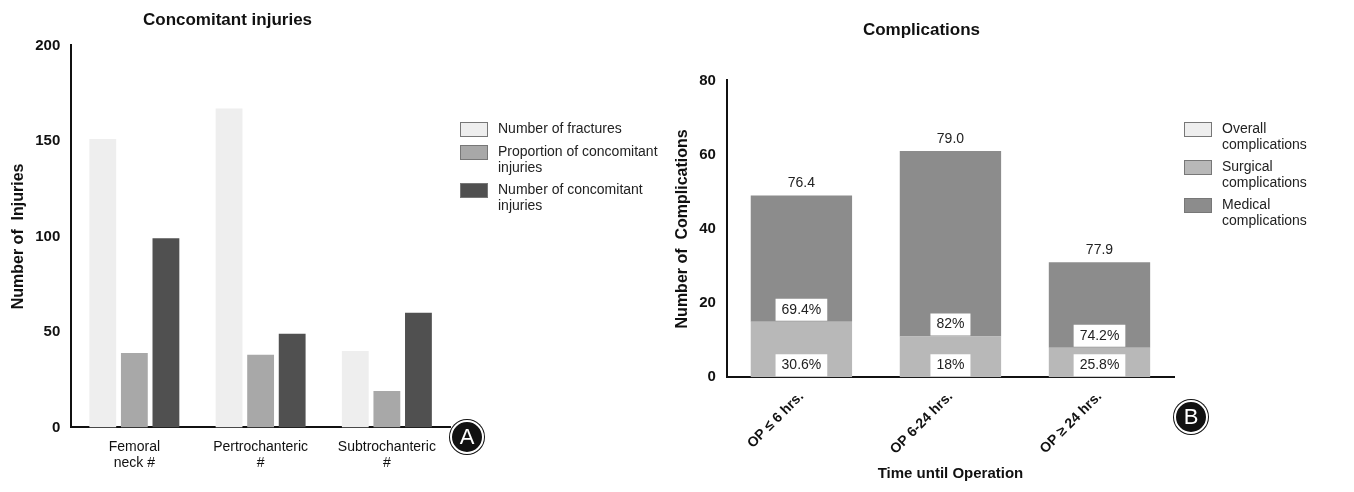  Describe the element at coordinates (571, 197) in the screenshot. I see `legend-label: Number of concomitant injuries` at that location.